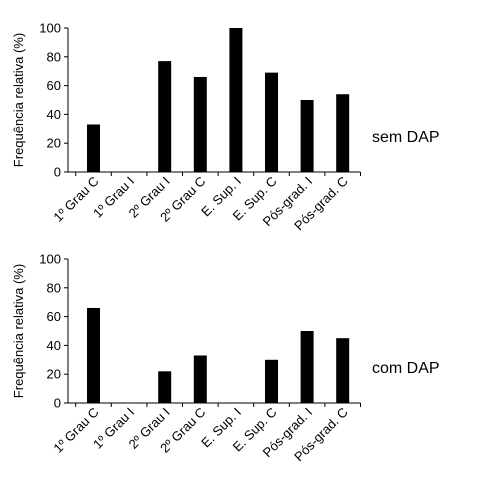 The width and height of the screenshot is (490, 481). Describe the element at coordinates (406, 368) in the screenshot. I see `panel-label: com DAP` at that location.